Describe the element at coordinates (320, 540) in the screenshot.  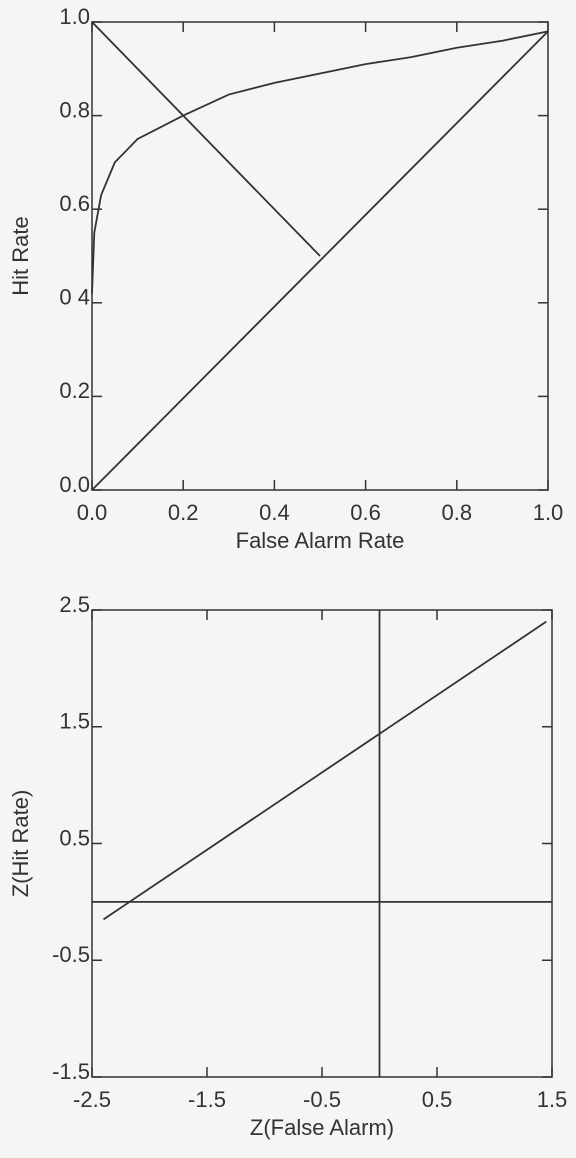
I see `x-axis-label: False Alarm Rate` at that location.